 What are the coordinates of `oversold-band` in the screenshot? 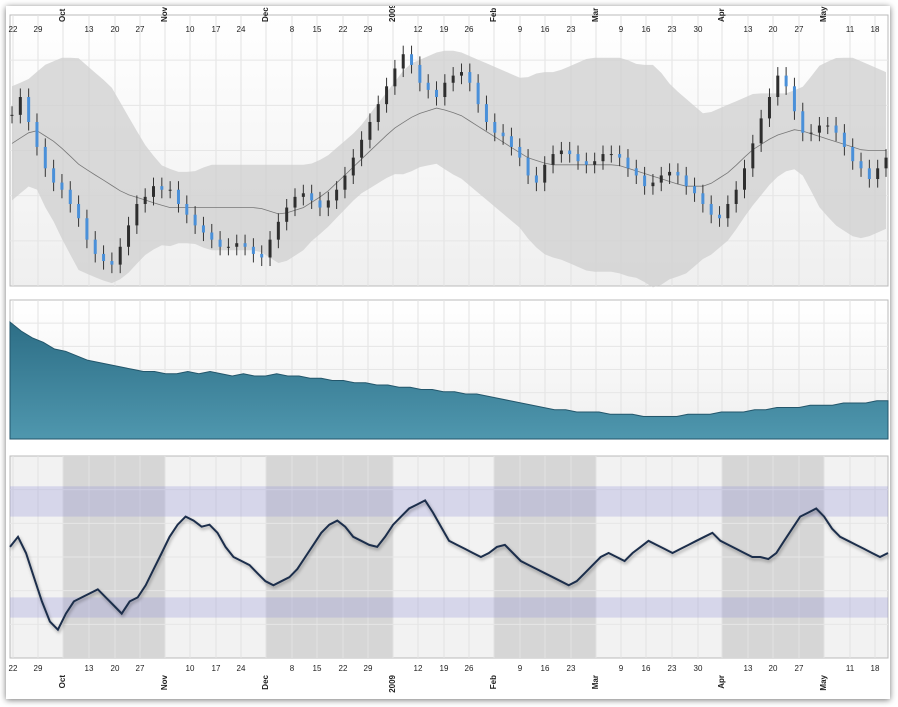 It's located at (449, 607).